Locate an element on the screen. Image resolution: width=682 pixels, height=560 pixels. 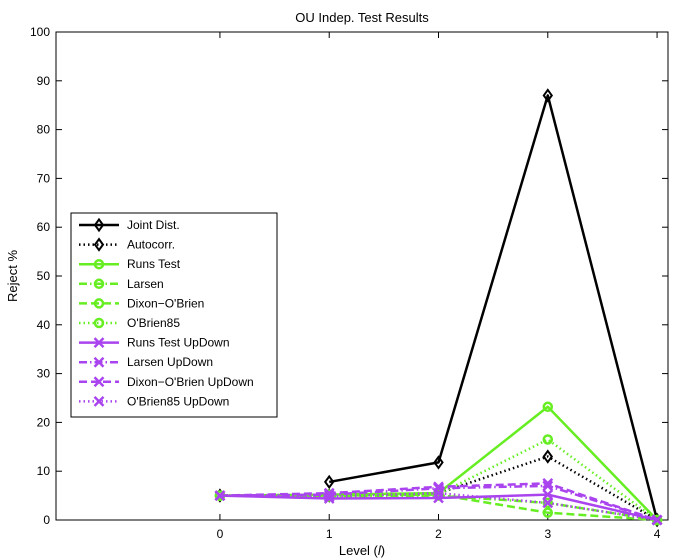
legend-label: Dixon−O'Brien is located at coordinates (165, 303).